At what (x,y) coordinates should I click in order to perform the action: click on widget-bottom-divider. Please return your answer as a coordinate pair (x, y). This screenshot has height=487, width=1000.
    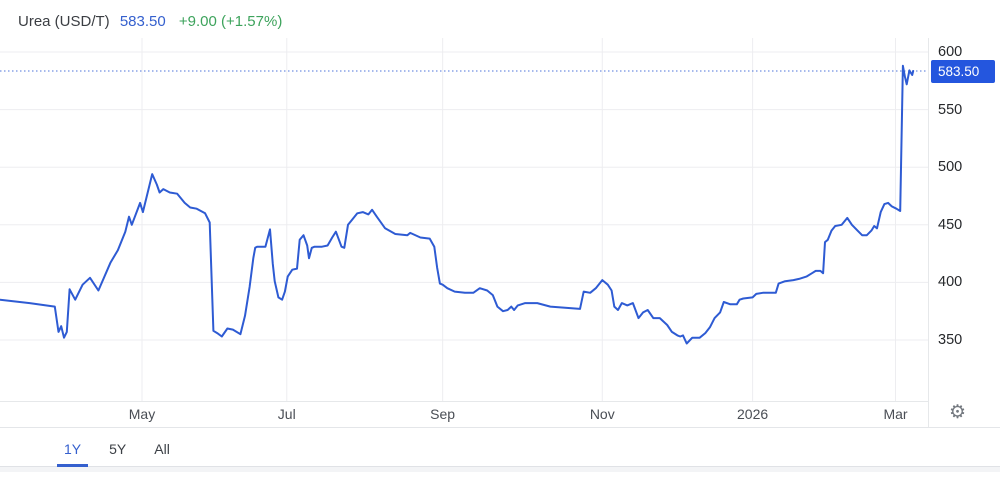
    Looking at the image, I should click on (500, 466).